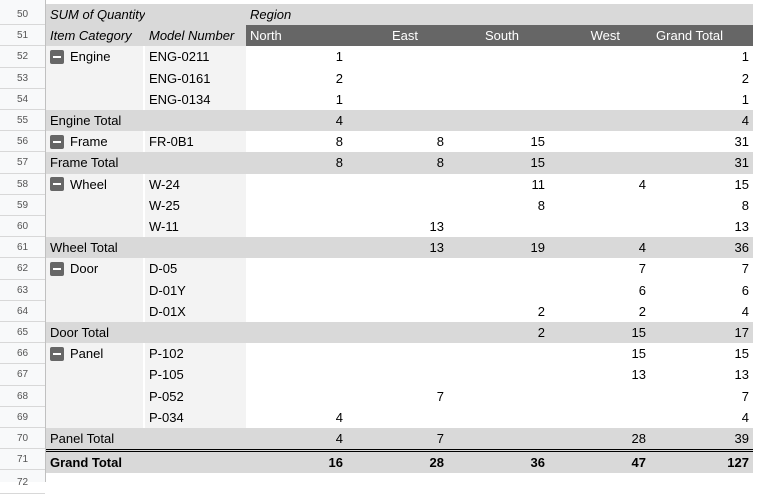 The width and height of the screenshot is (761, 494). Describe the element at coordinates (86, 121) in the screenshot. I see `subtotal-label: Engine Total` at that location.